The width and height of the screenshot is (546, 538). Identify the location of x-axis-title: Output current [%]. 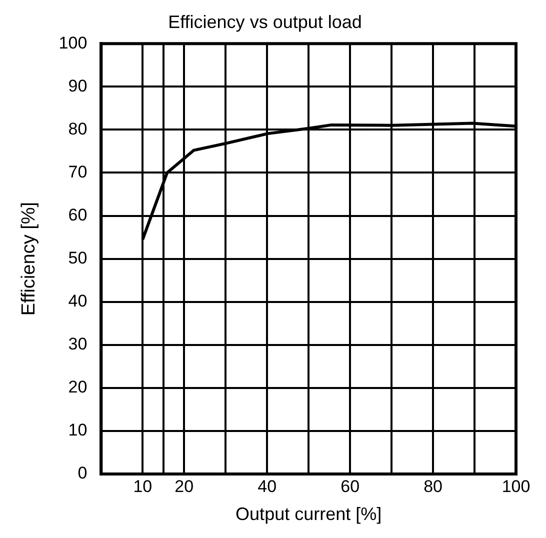
(309, 514).